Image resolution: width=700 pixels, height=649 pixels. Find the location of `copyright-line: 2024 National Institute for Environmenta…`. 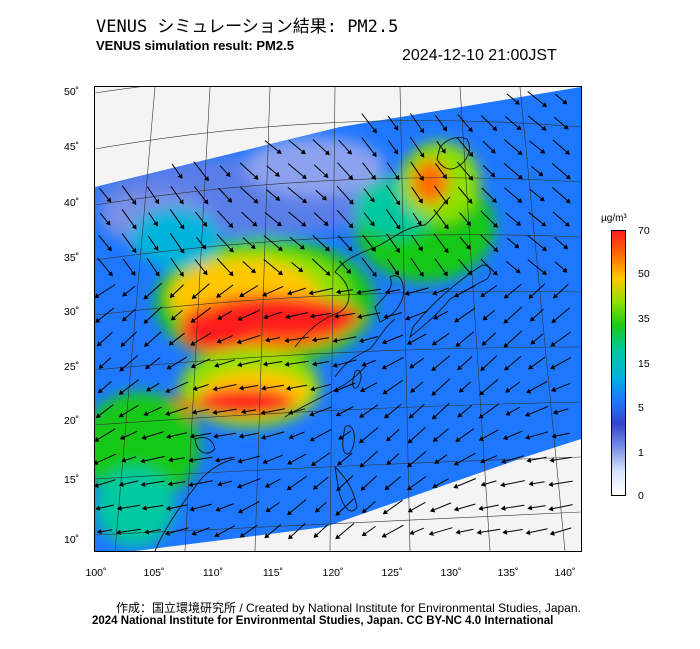

copyright-line: 2024 National Institute for Environmenta… is located at coordinates (323, 621).